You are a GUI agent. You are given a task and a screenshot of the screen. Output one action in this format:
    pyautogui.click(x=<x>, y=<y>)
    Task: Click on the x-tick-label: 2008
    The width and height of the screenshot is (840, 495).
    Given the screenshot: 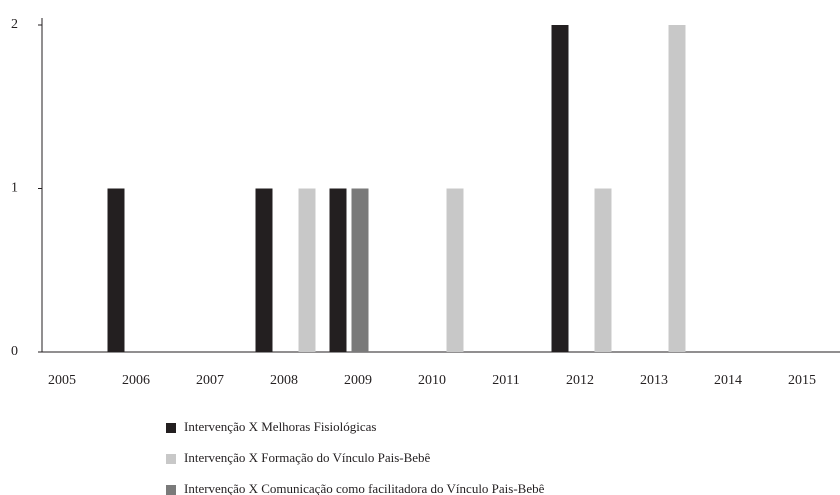 What is the action you would take?
    pyautogui.click(x=284, y=380)
    